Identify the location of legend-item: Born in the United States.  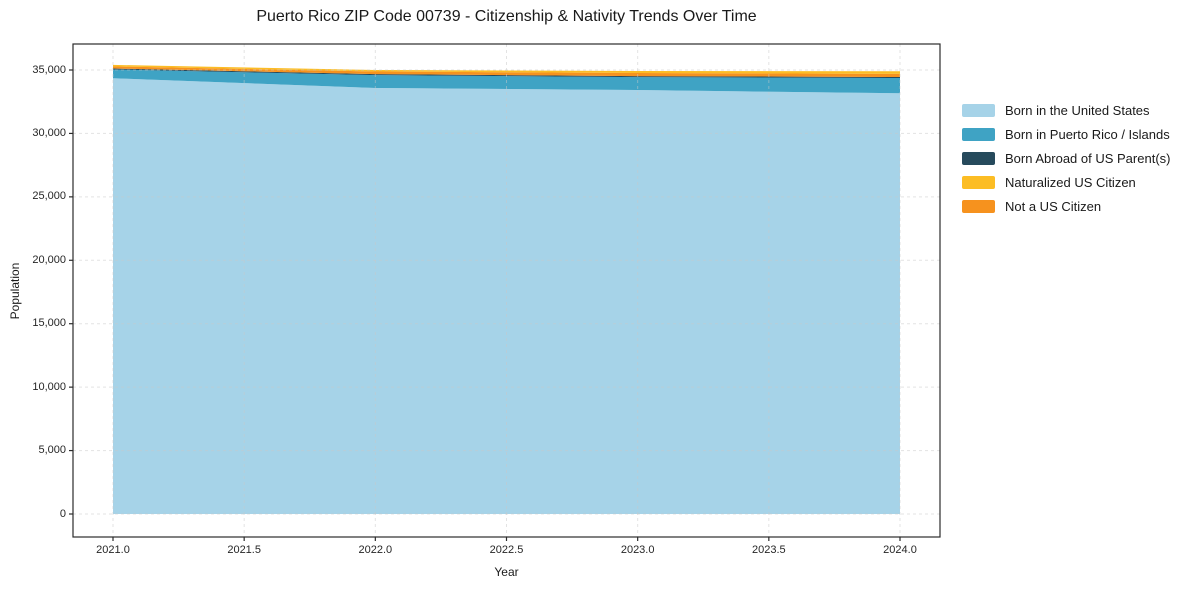
(1066, 110).